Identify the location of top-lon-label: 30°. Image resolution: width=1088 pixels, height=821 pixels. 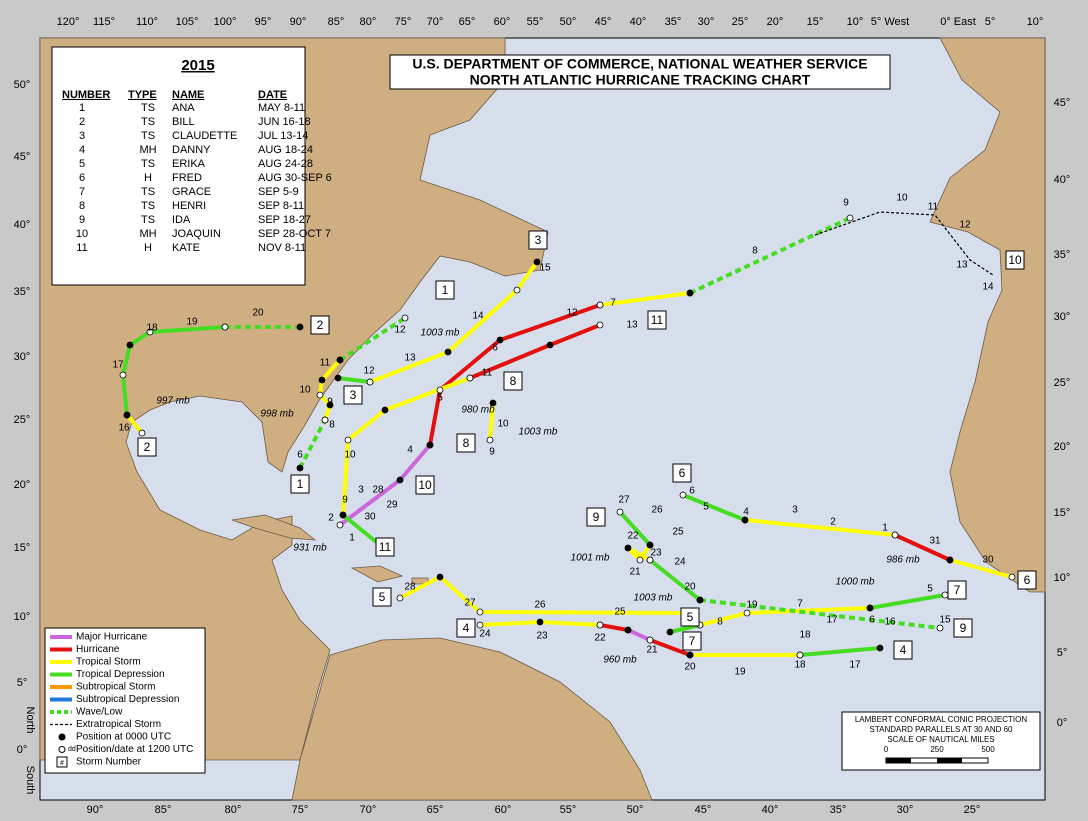
(706, 22).